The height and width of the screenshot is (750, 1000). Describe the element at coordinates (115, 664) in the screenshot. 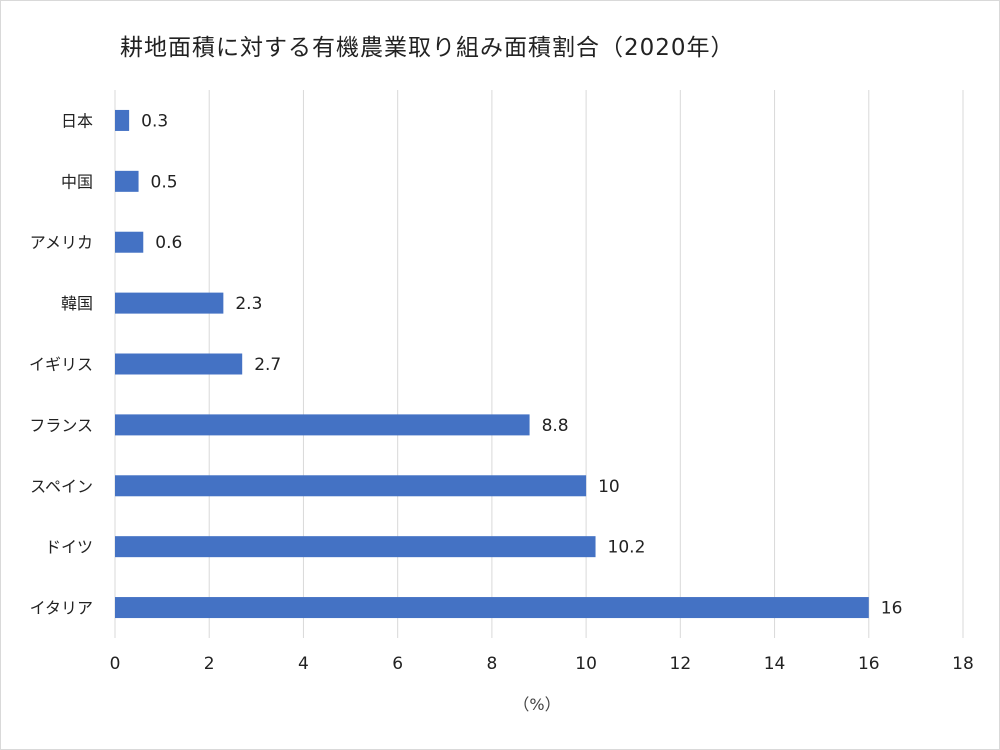

I see `x-tick-label: 0` at that location.